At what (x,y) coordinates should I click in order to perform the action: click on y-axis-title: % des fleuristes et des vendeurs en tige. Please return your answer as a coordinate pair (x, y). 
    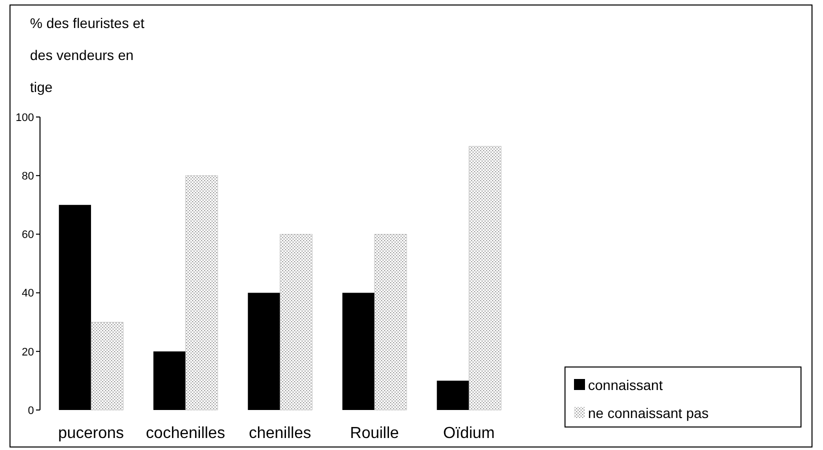
    Looking at the image, I should click on (87, 55).